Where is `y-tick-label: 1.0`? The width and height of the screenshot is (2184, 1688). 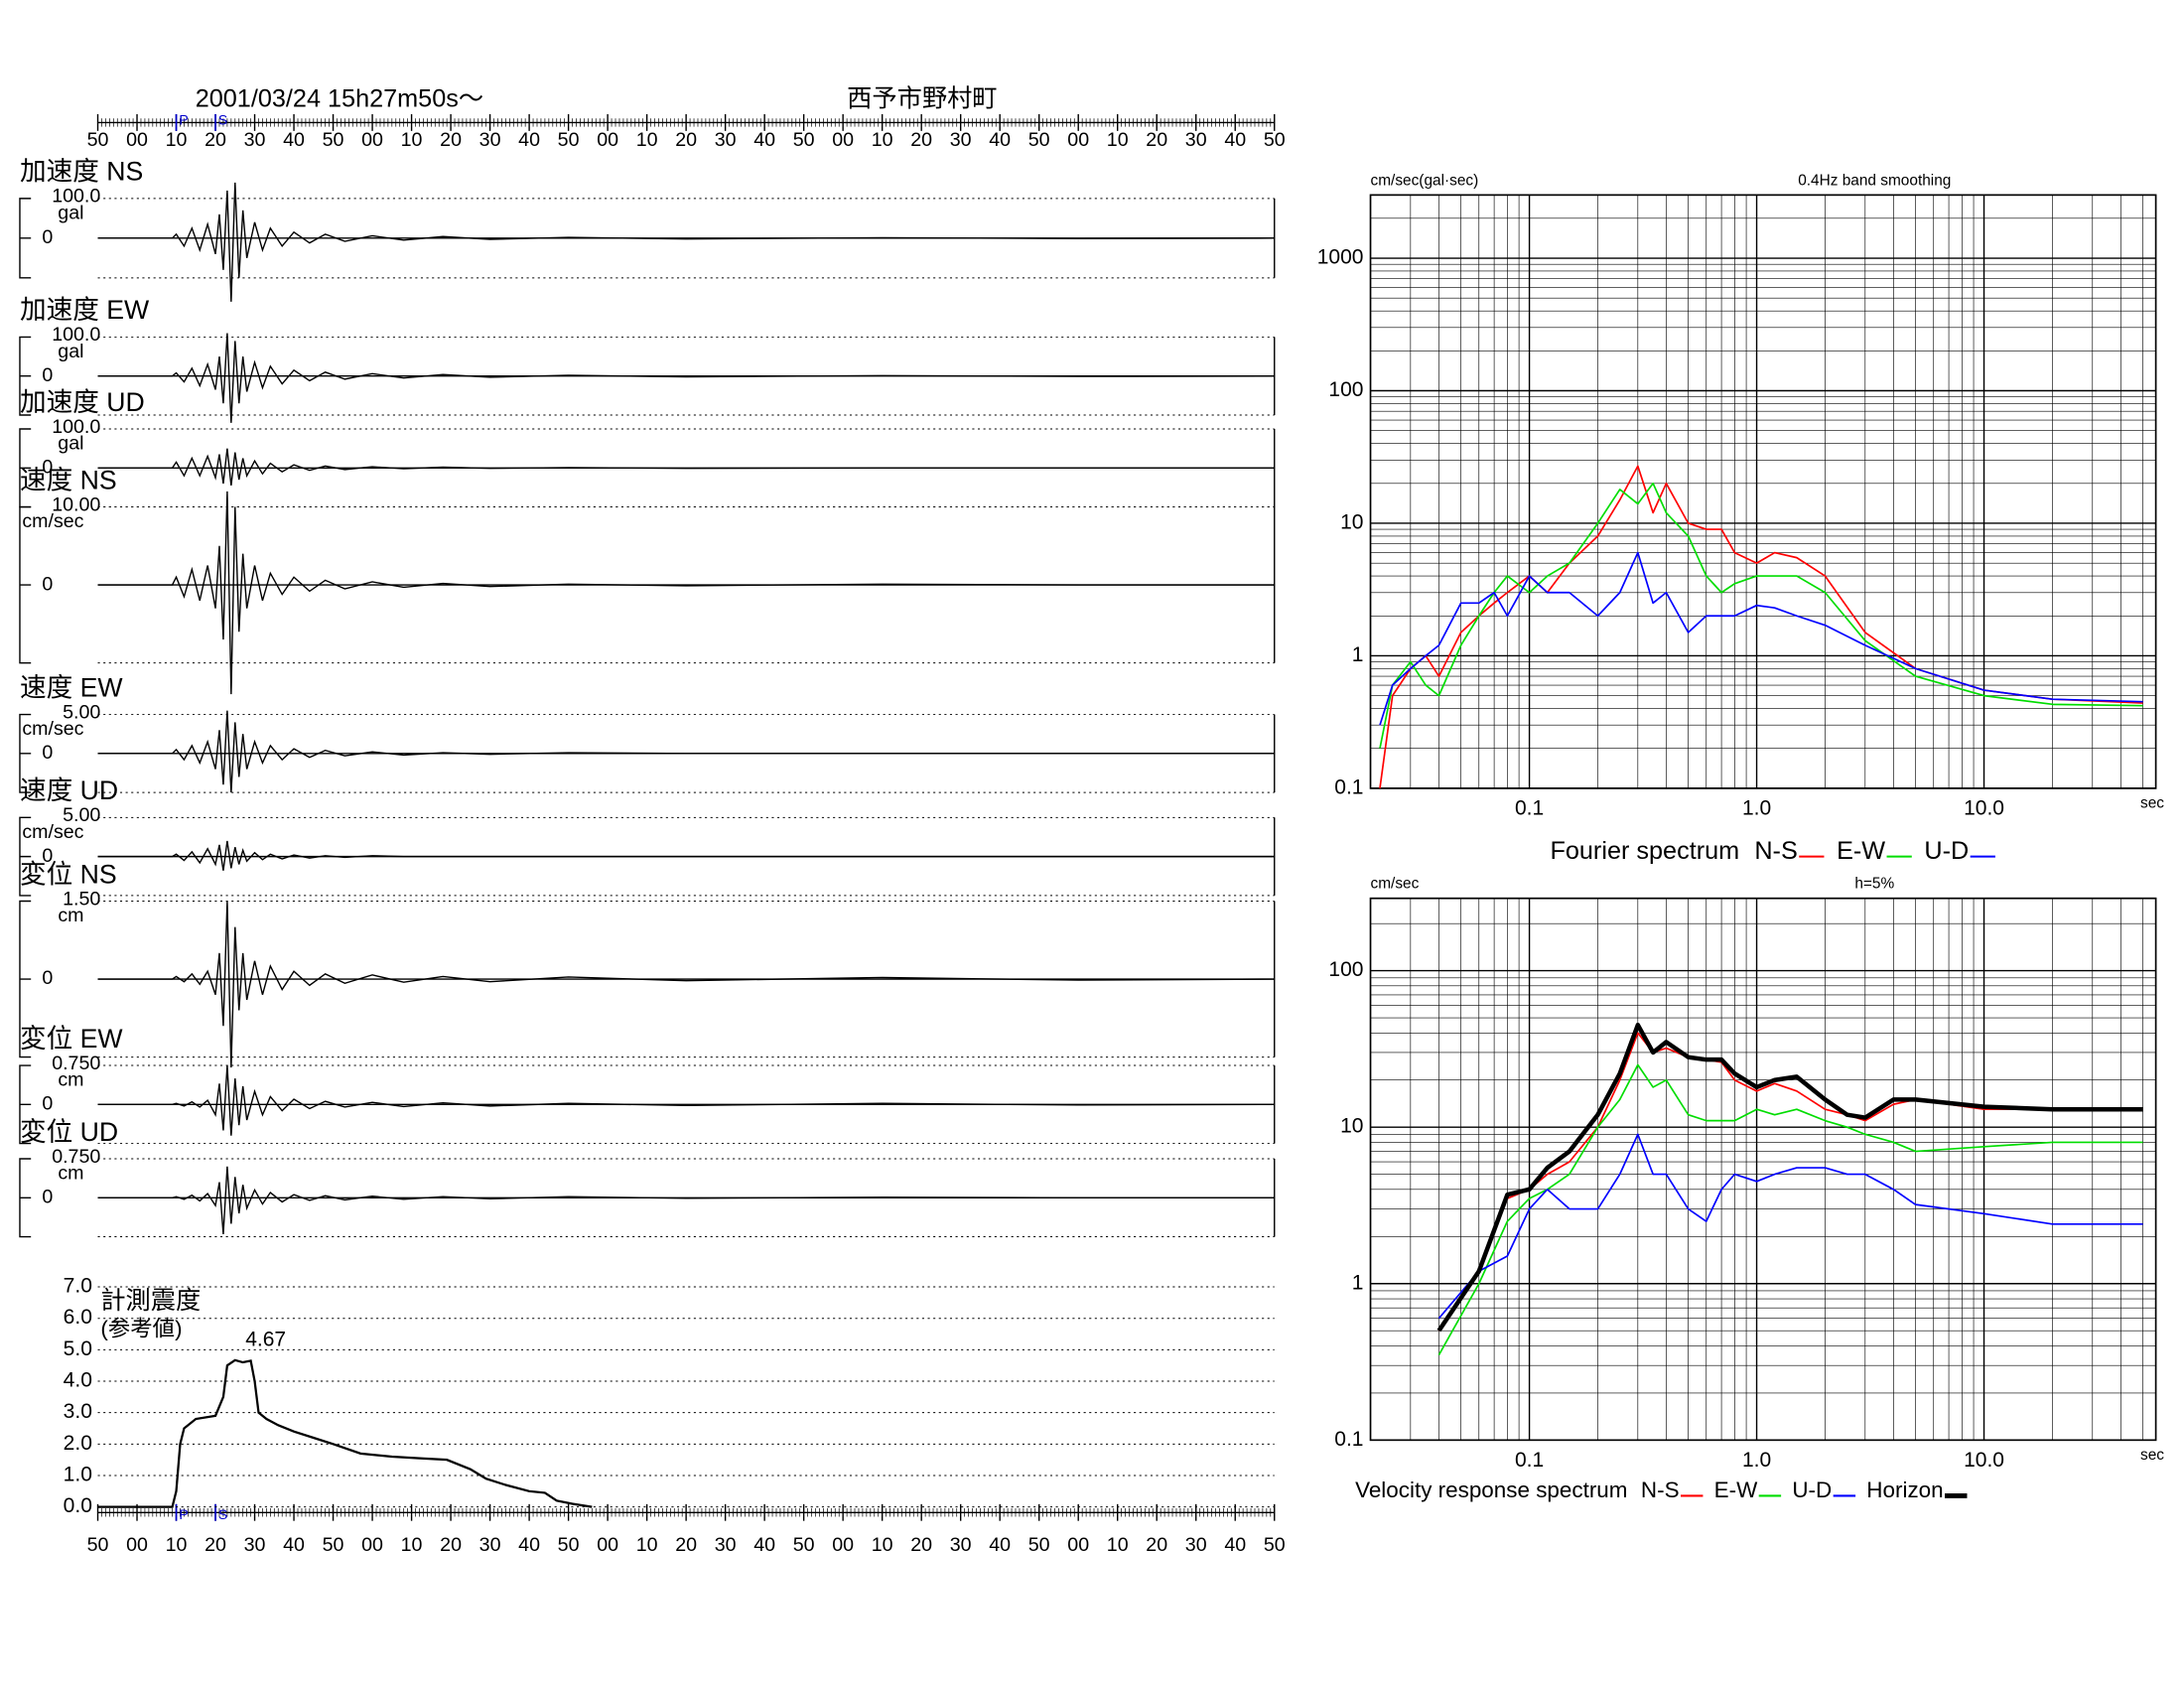 y-tick-label: 1.0 is located at coordinates (78, 1475).